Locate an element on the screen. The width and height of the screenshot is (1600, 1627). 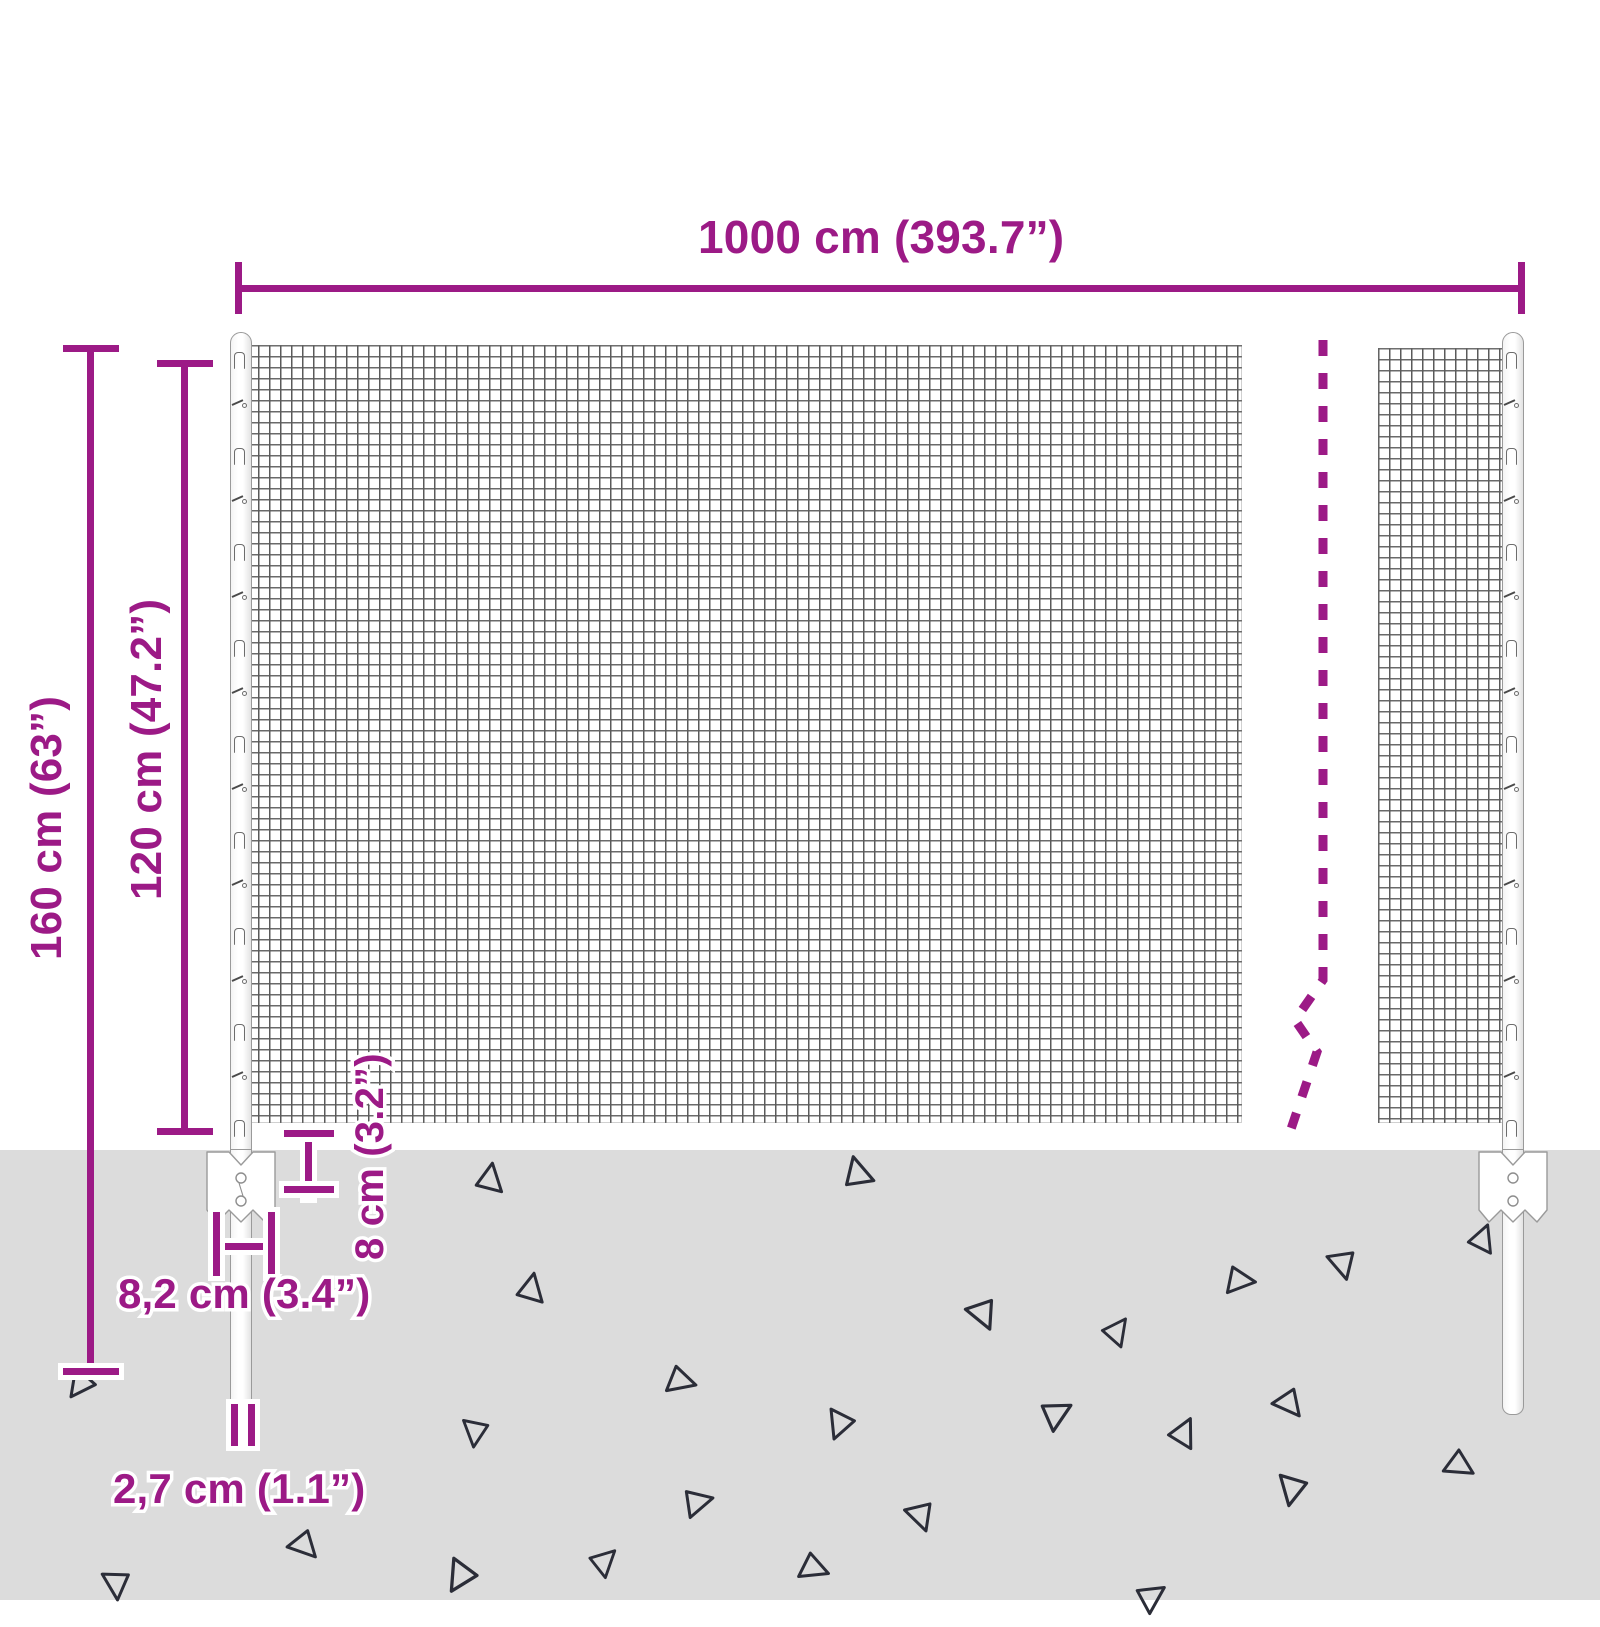
width-dimension-line is located at coordinates (880, 288).